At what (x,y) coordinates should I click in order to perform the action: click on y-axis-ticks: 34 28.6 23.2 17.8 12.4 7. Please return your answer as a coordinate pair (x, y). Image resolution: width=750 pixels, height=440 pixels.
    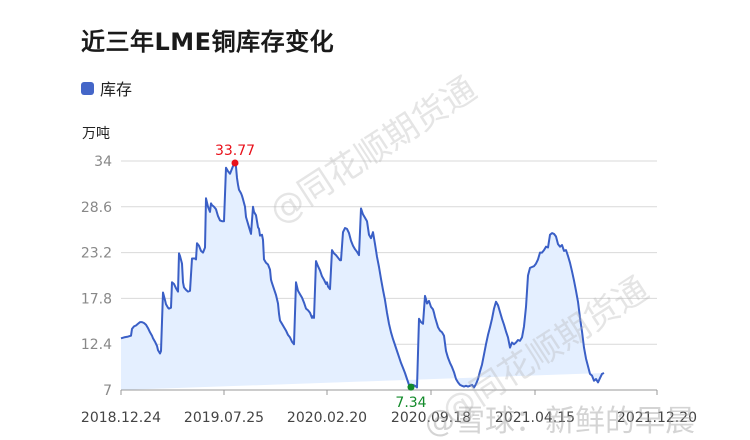
    Looking at the image, I should click on (96, 276).